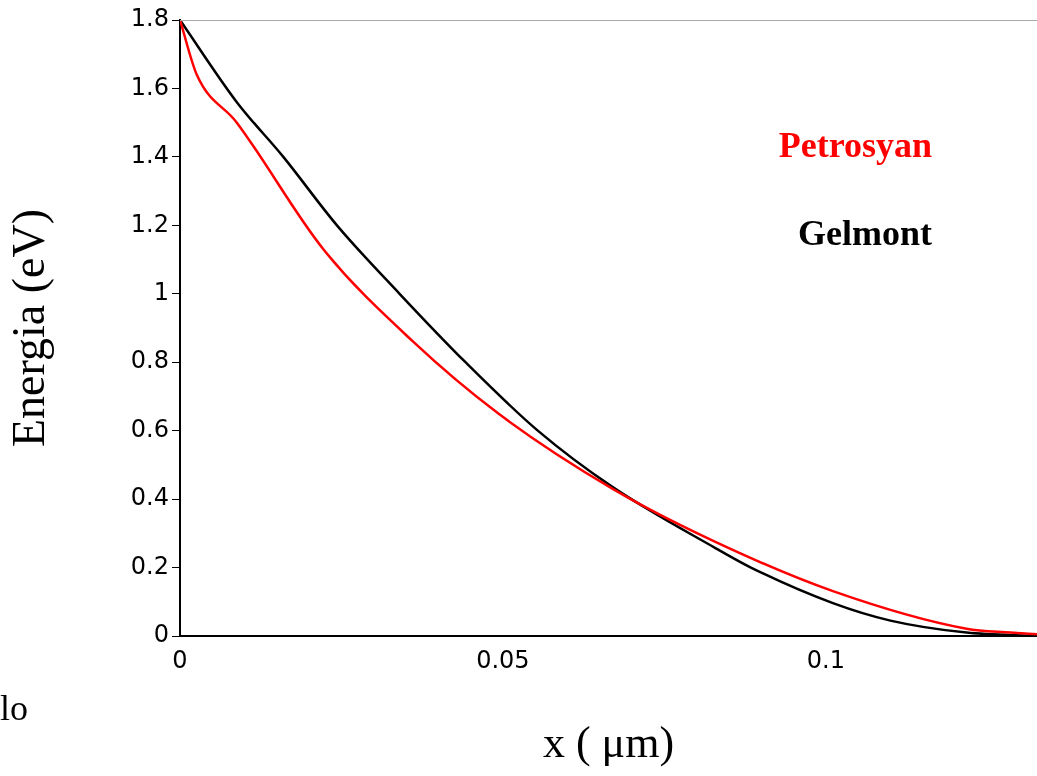 This screenshot has width=1037, height=776. Describe the element at coordinates (161, 634) in the screenshot. I see `y-tick-label: 0` at that location.